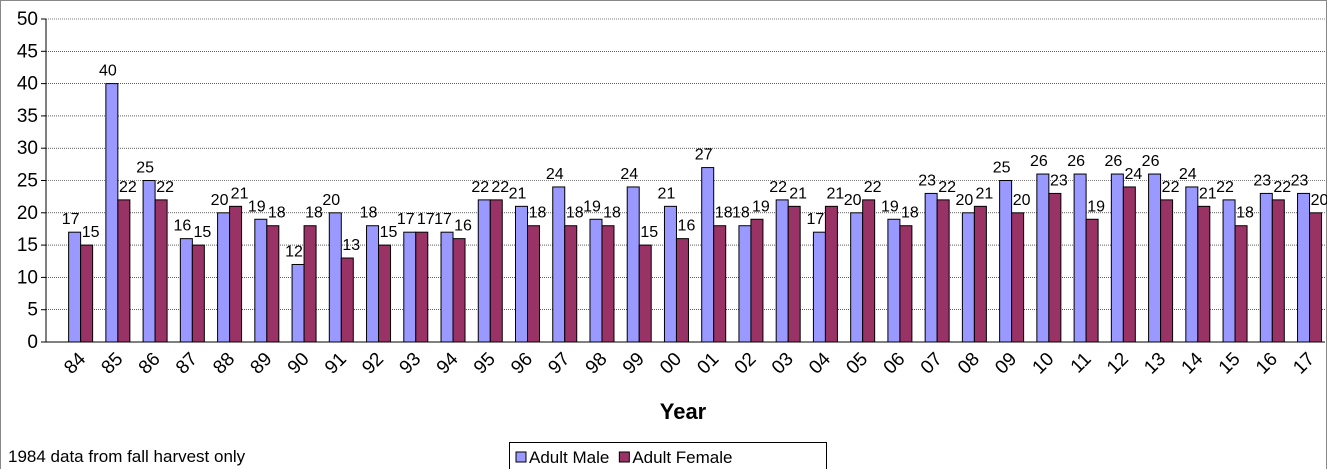 The image size is (1327, 469). Describe the element at coordinates (32, 342) in the screenshot. I see `y-tick-label: 0` at that location.